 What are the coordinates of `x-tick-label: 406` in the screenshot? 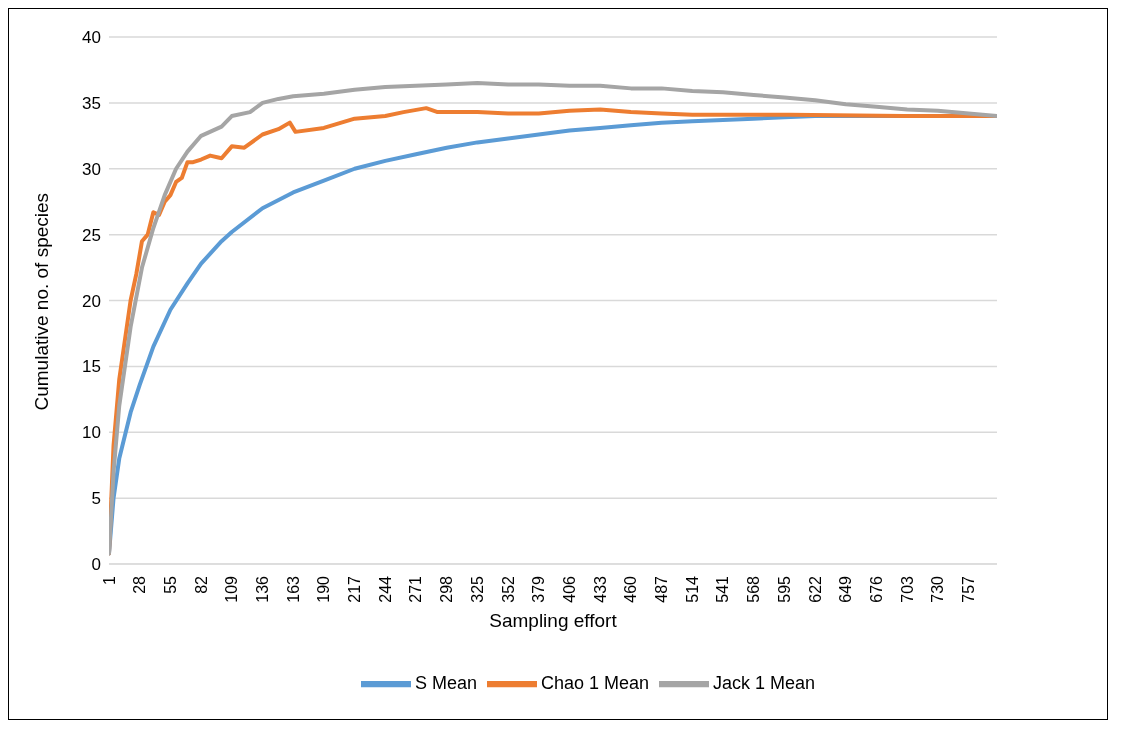 It's located at (569, 589).